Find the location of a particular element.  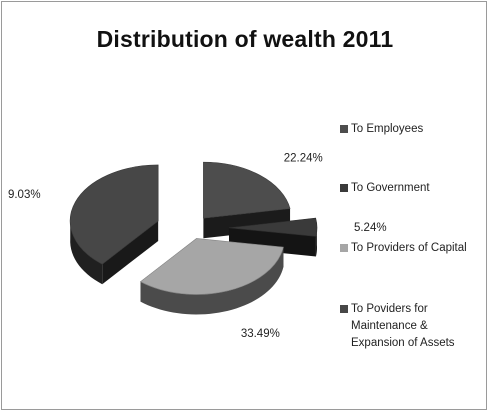

data-label-to-poviders-for-maintenance-expansion-of-assets: 9.03% is located at coordinates (24, 195).